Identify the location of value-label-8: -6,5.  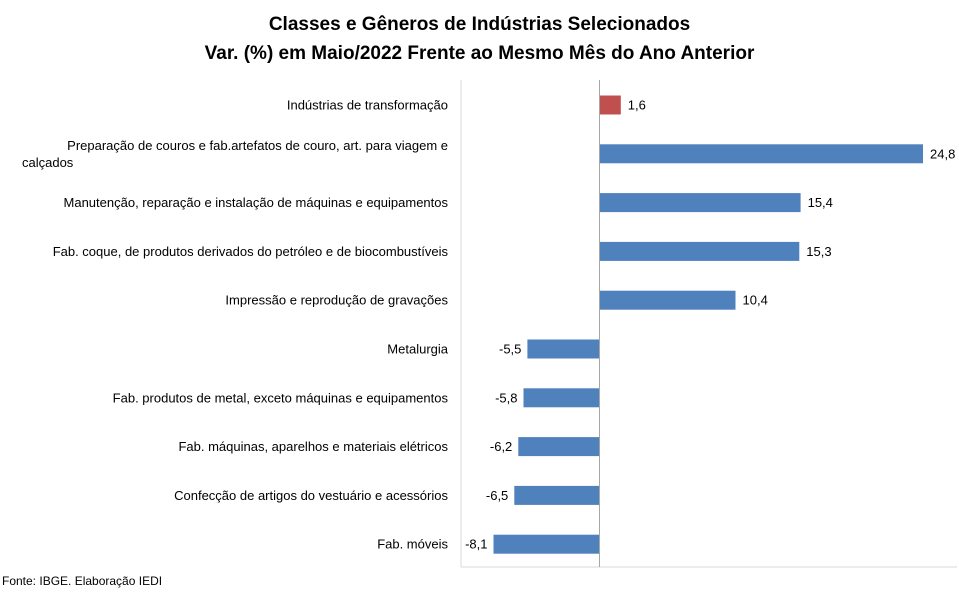
(497, 495).